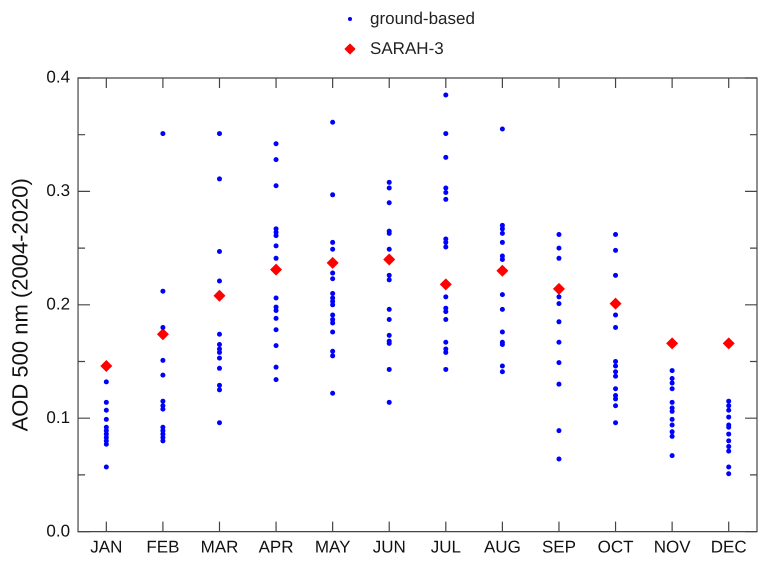 The width and height of the screenshot is (765, 568). I want to click on x-tick-label: JAN, so click(106, 546).